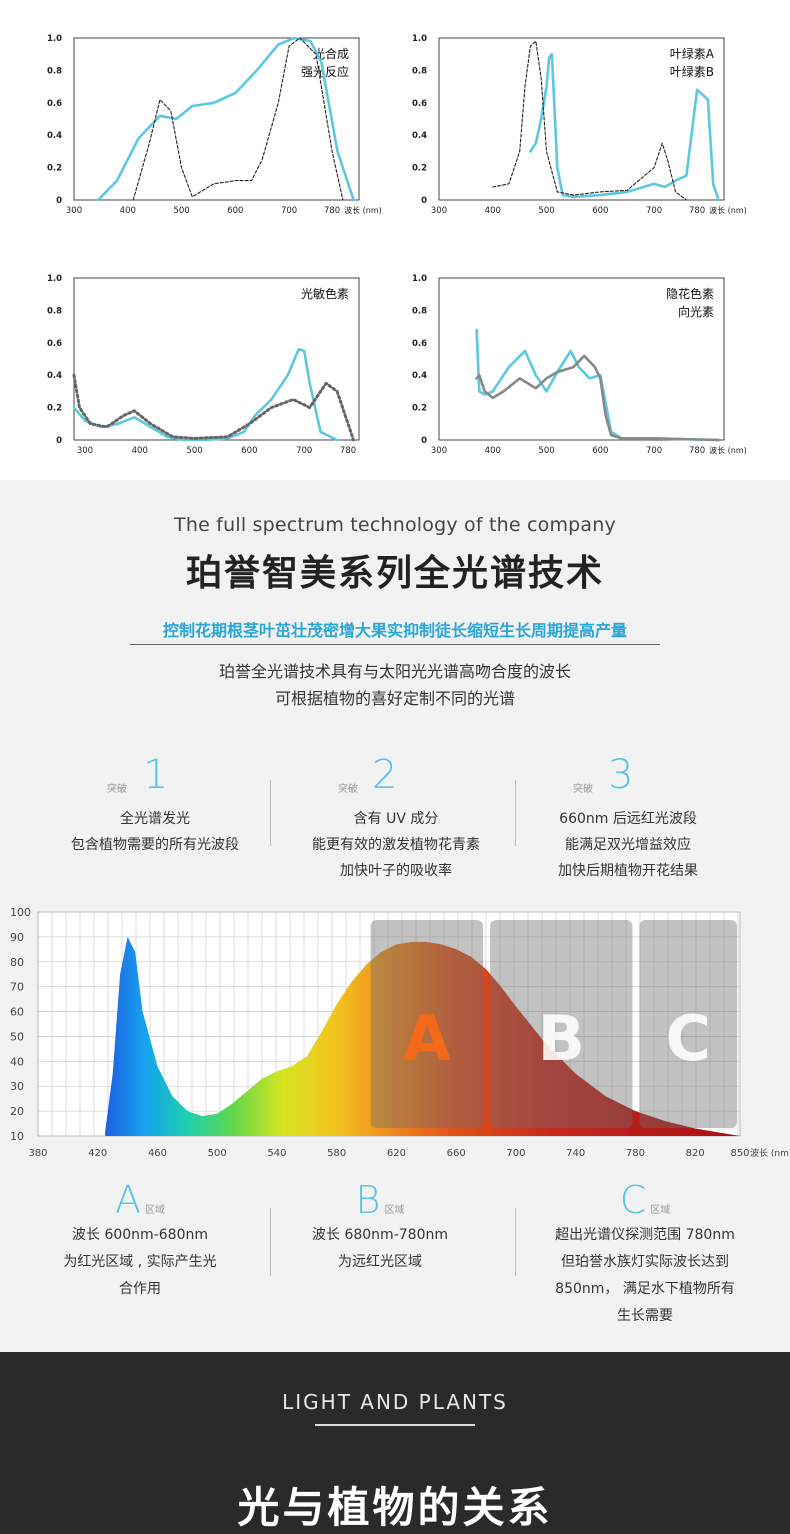  Describe the element at coordinates (17, 987) in the screenshot. I see `y-tick-label: 70` at that location.